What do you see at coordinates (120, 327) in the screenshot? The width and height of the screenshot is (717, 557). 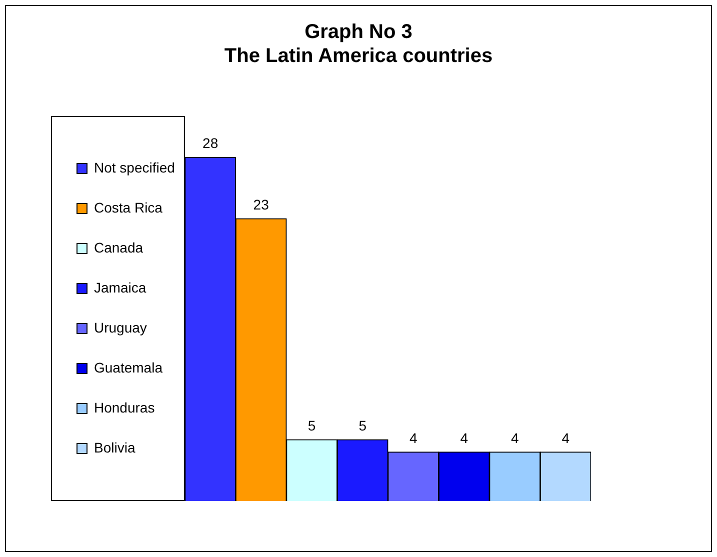 I see `legend-label: Uruguay` at bounding box center [120, 327].